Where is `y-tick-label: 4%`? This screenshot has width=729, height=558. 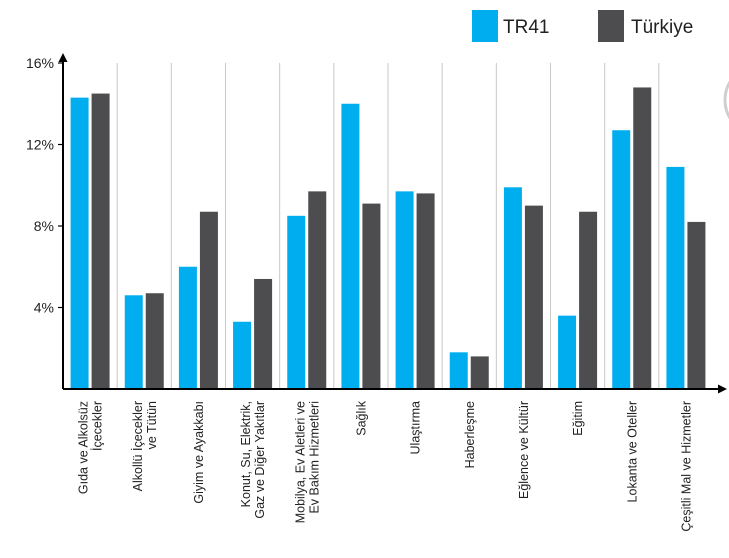
y-tick-label: 4% is located at coordinates (44, 308).